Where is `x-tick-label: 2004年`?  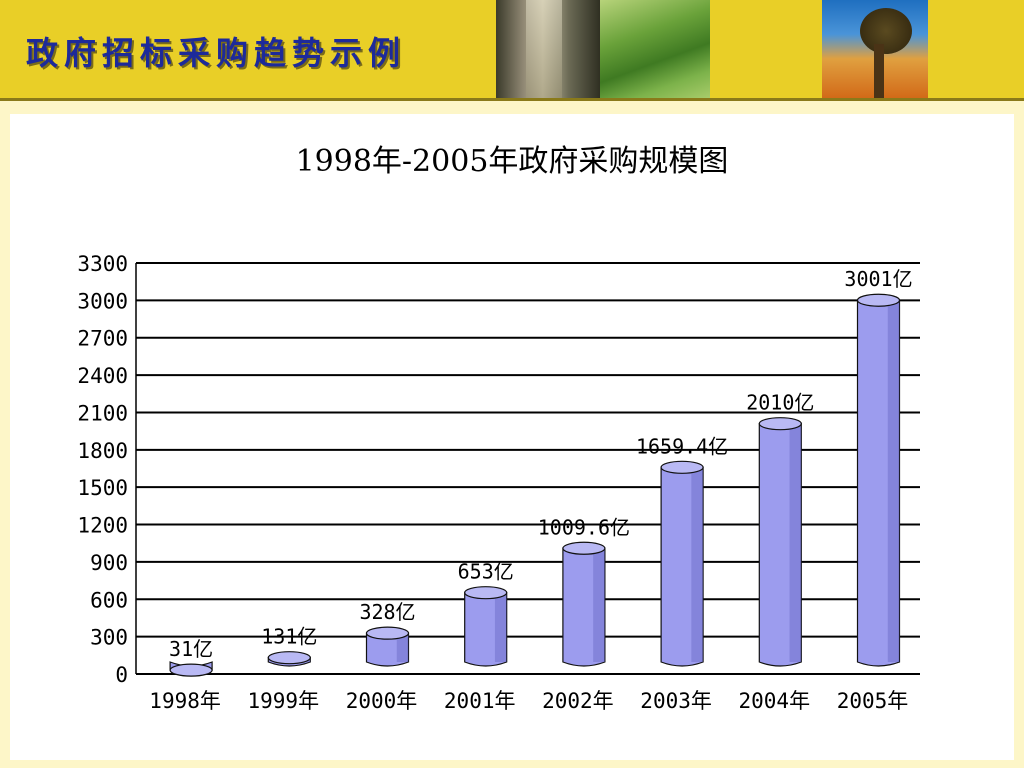
x-tick-label: 2004年 is located at coordinates (775, 701).